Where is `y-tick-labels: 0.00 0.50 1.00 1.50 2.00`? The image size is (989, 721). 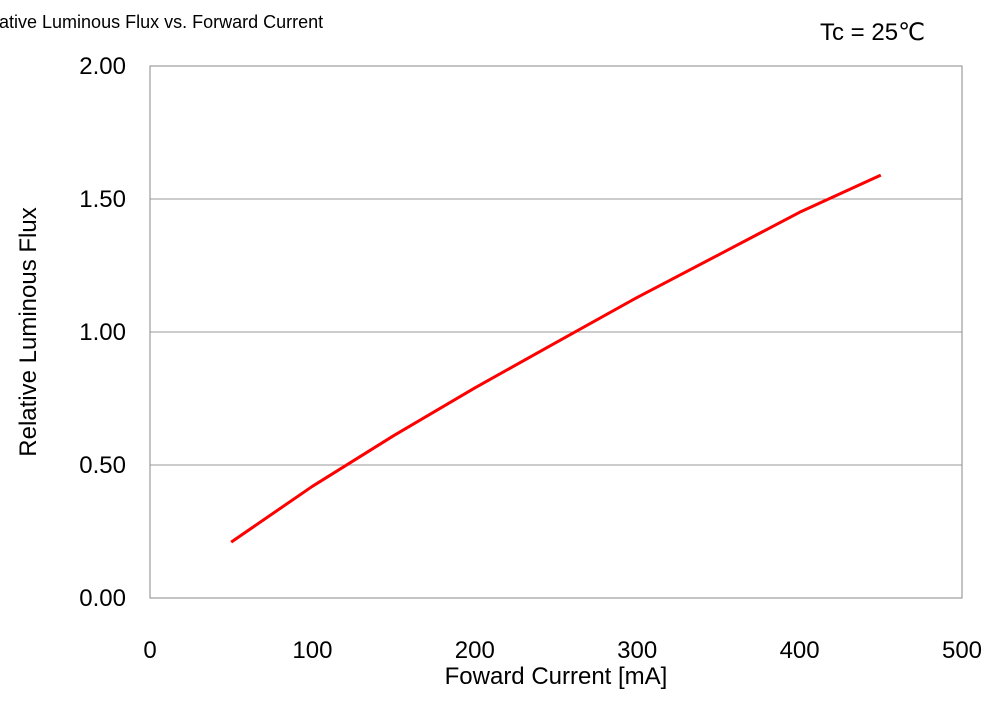
y-tick-labels: 0.00 0.50 1.00 1.50 2.00 is located at coordinates (102, 332).